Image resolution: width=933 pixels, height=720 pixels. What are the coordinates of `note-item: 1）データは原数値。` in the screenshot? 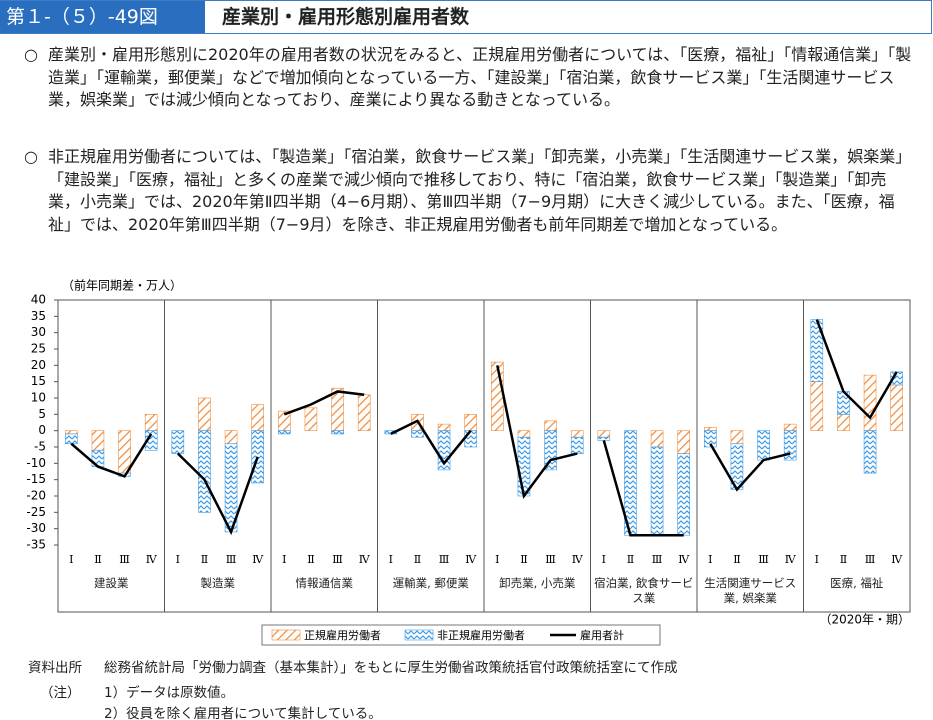 It's located at (169, 693).